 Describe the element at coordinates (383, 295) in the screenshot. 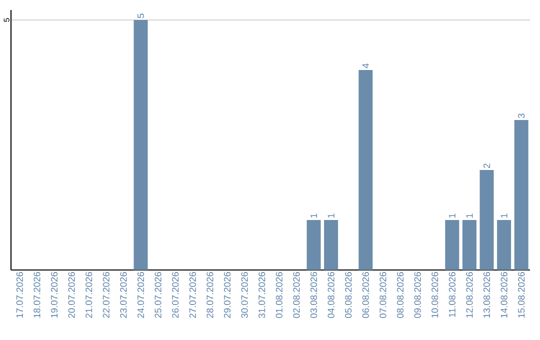

I see `x-tick-label: 07.08.2026` at that location.